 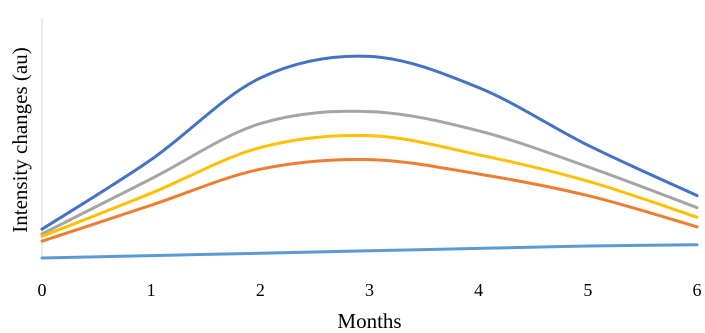 What do you see at coordinates (478, 290) in the screenshot?
I see `x-tick-label: 4` at bounding box center [478, 290].